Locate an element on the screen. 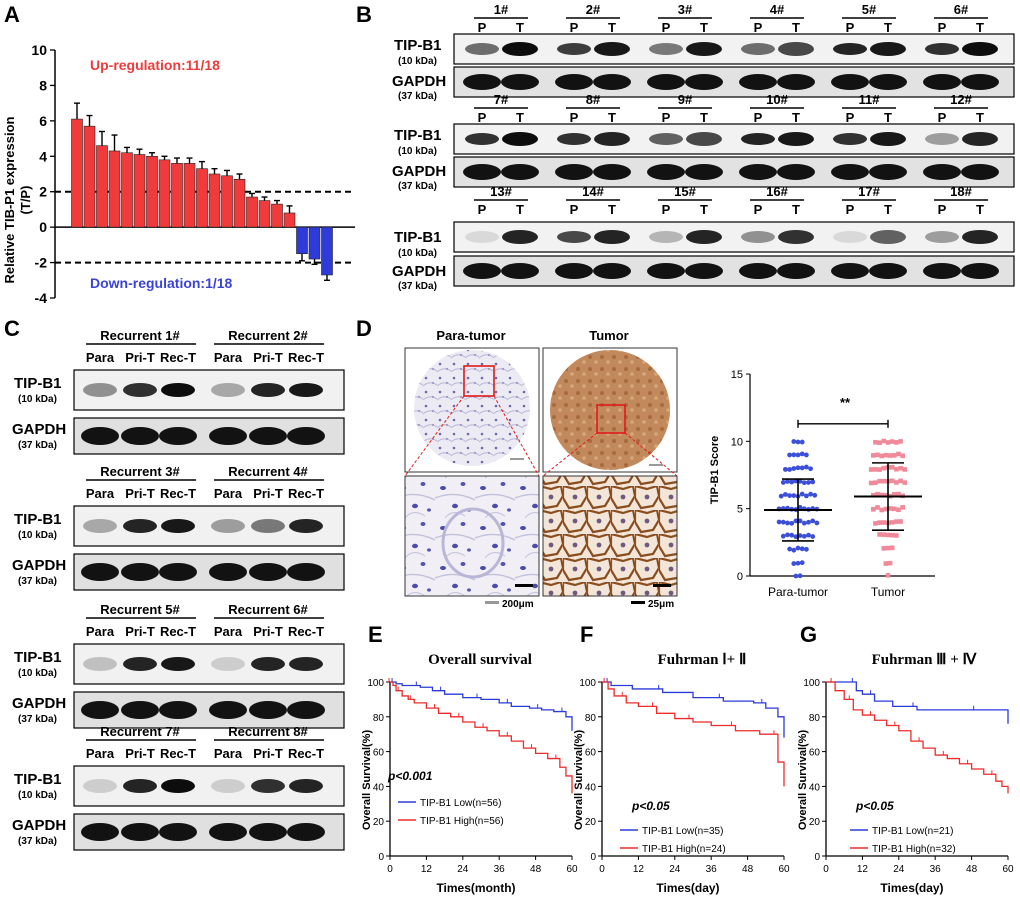  down-regulation-label: Down-regulation:1/18 is located at coordinates (161, 283).